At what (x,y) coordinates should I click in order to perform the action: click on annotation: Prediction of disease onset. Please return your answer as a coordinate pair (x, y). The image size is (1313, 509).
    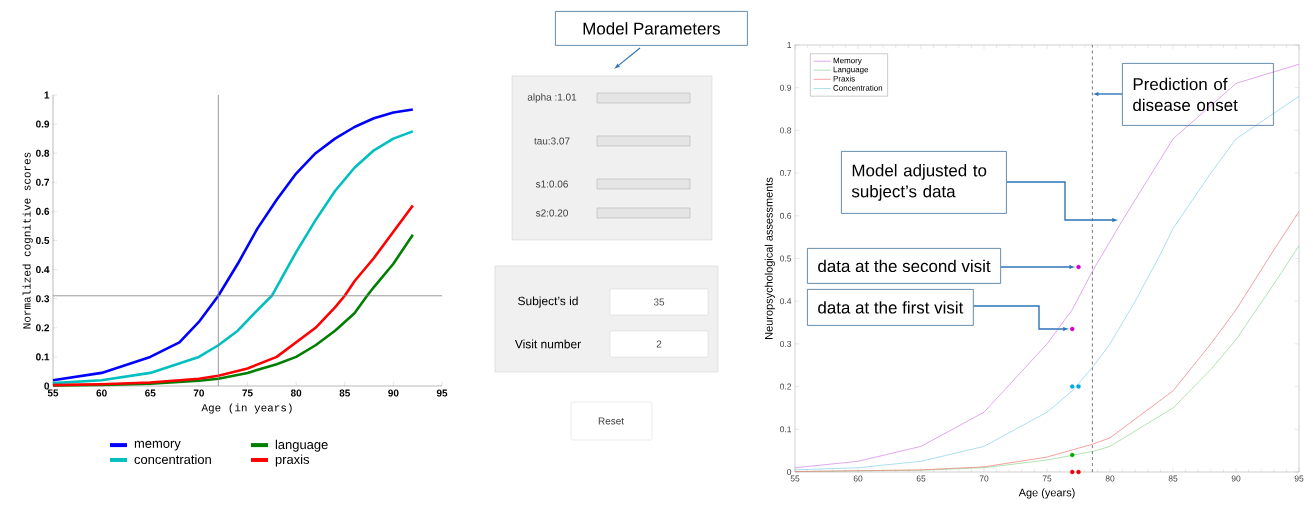
    Looking at the image, I should click on (1185, 94).